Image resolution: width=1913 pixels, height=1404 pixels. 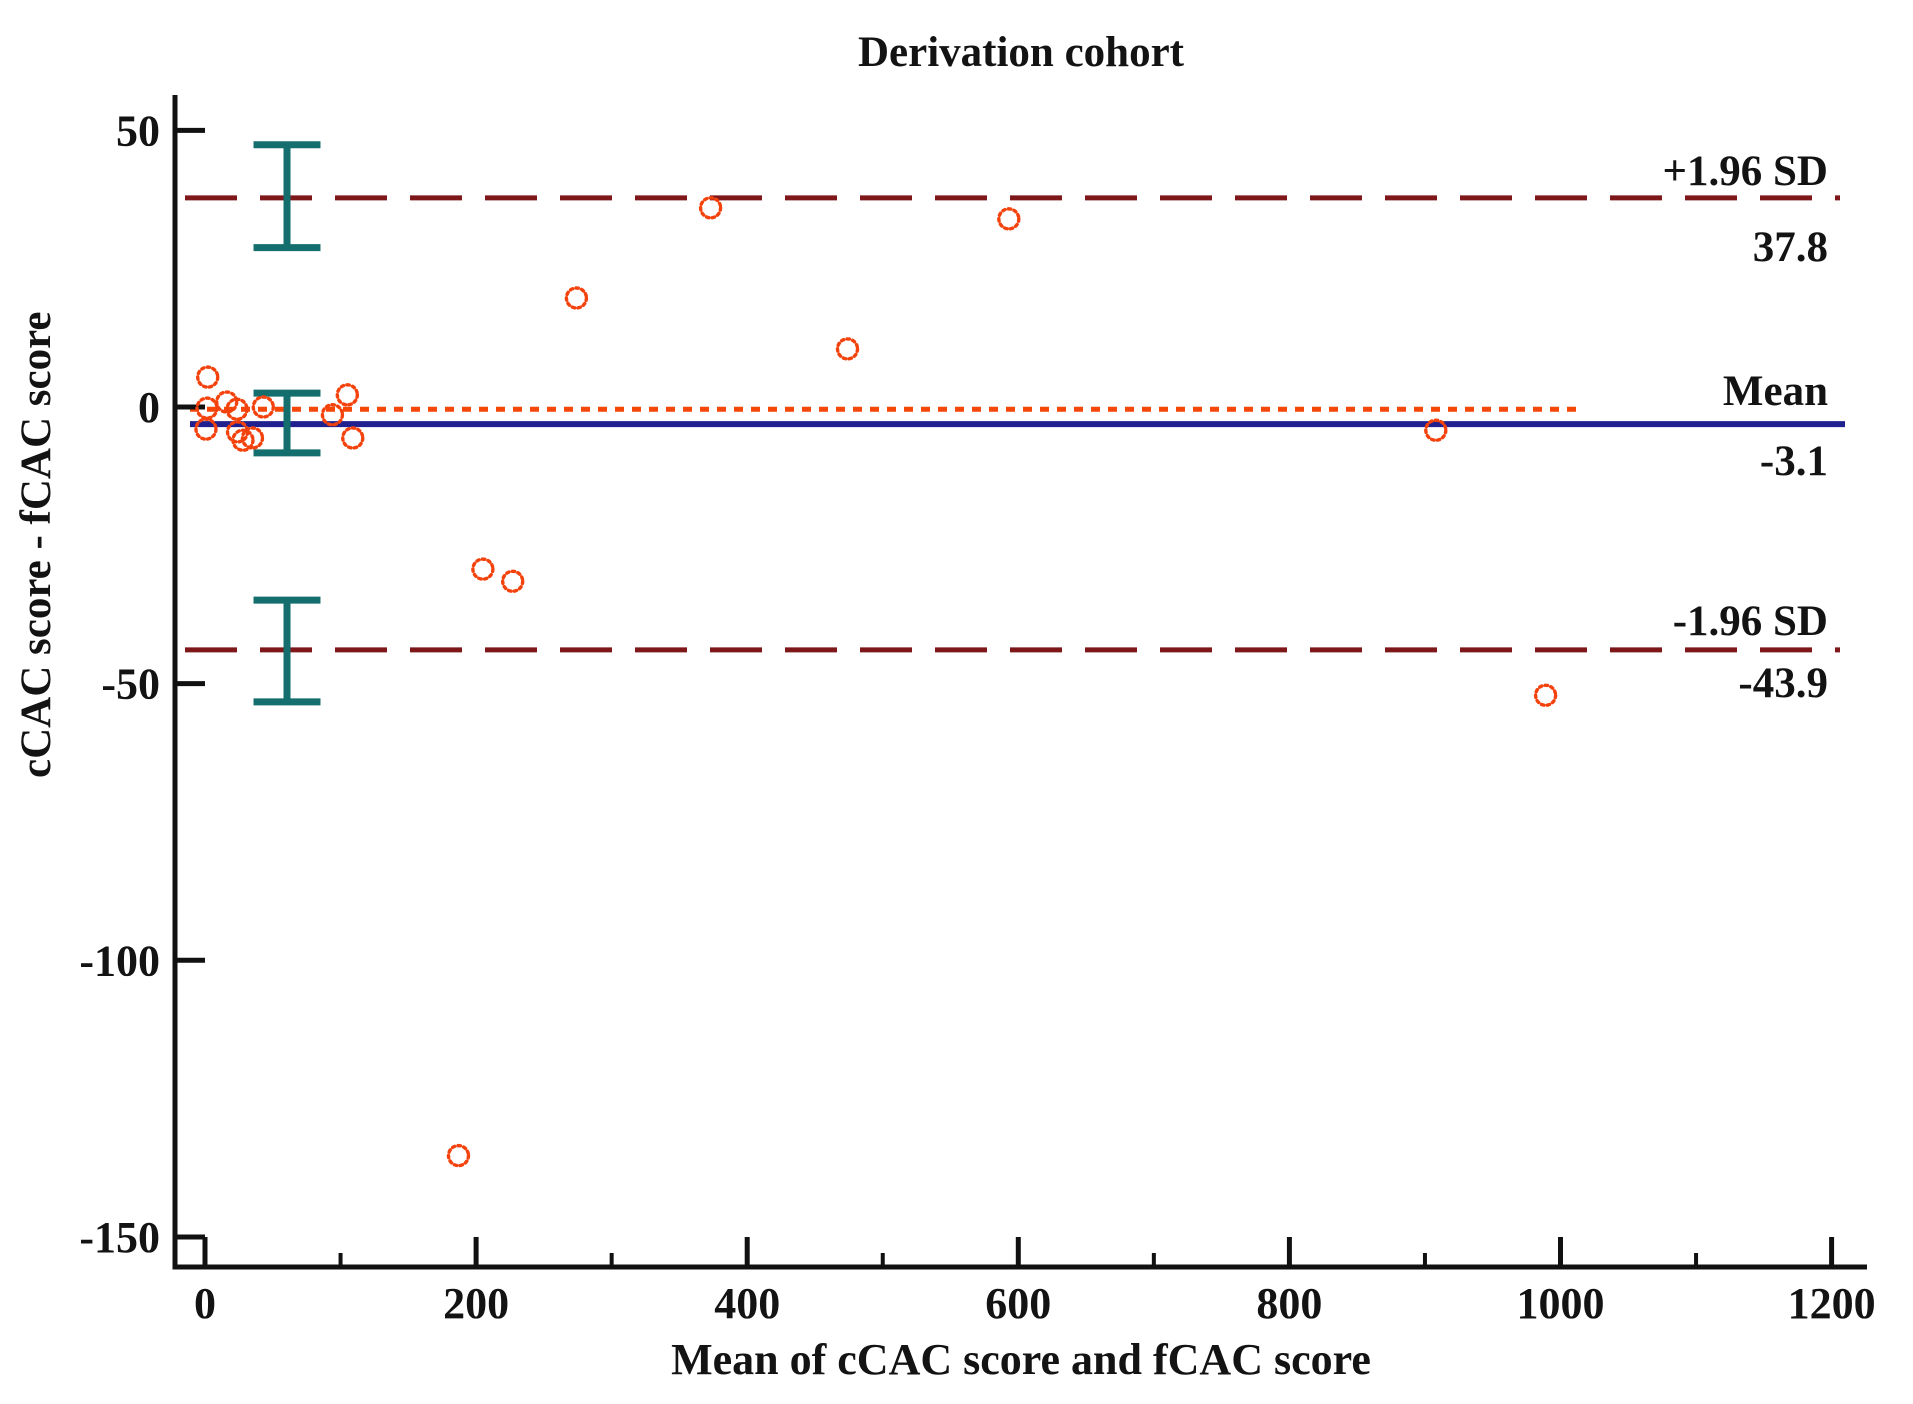 I want to click on confidence-interval-error-bars, so click(x=287, y=423).